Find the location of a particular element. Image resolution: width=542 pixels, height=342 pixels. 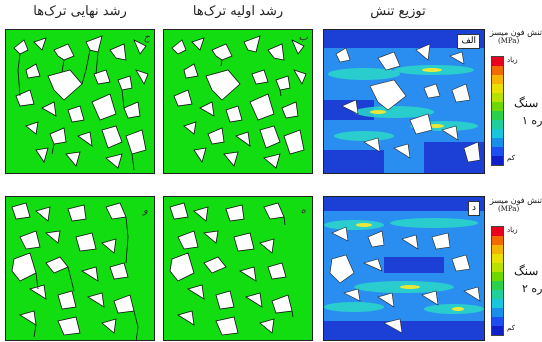

panel-label-initial-row1: ب is located at coordinates (303, 37).